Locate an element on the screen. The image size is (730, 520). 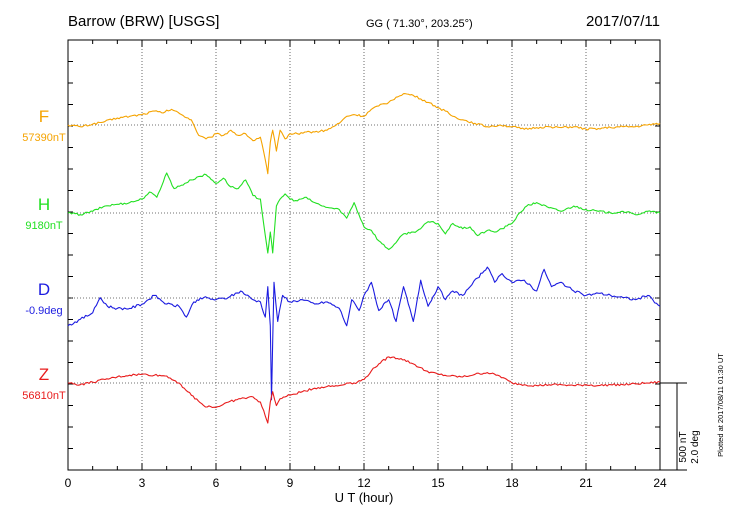
series-line-h is located at coordinates (364, 213).